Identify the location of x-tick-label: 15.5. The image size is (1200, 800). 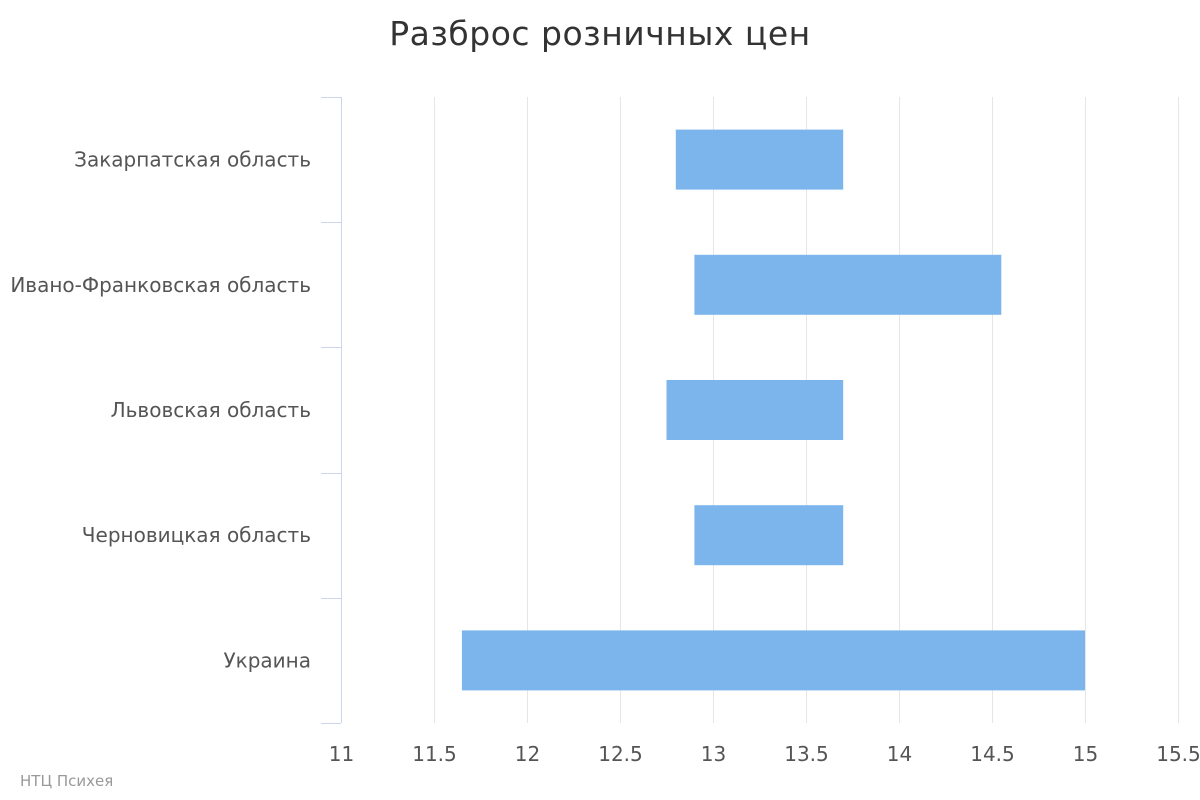
(1178, 754).